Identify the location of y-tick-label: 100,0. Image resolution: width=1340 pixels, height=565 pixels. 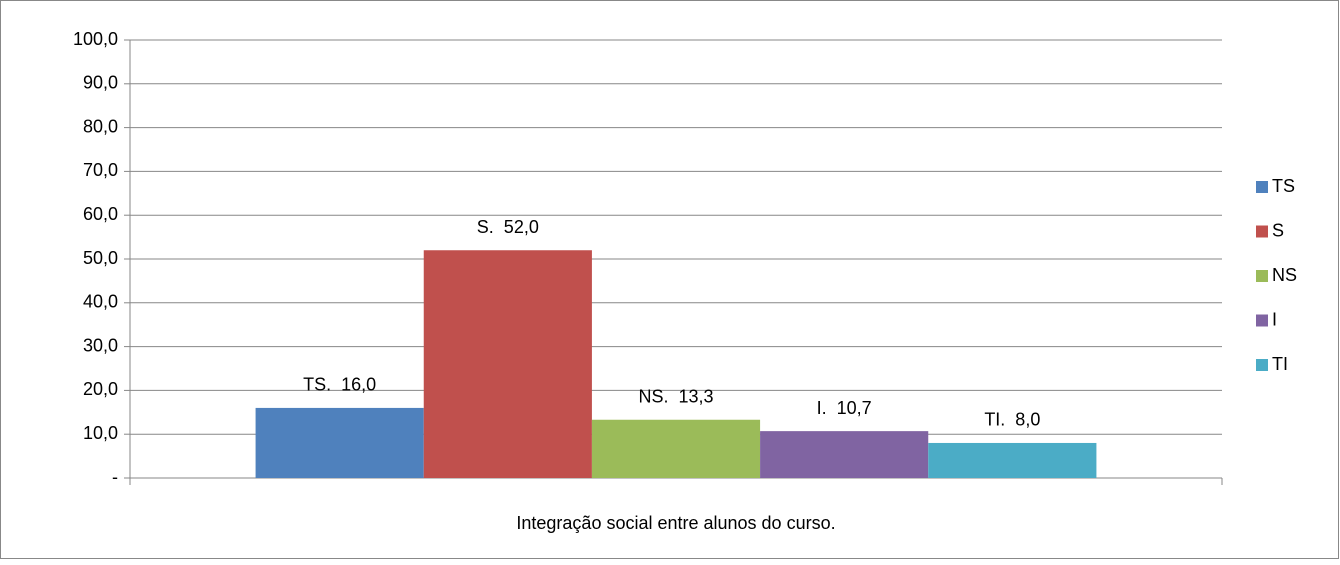
(95, 39).